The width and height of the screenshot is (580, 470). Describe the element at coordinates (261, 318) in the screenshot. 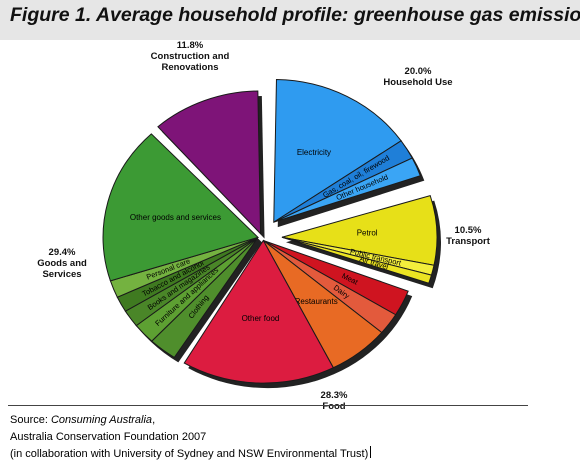

I see `slice-label-other-food: Other food` at that location.